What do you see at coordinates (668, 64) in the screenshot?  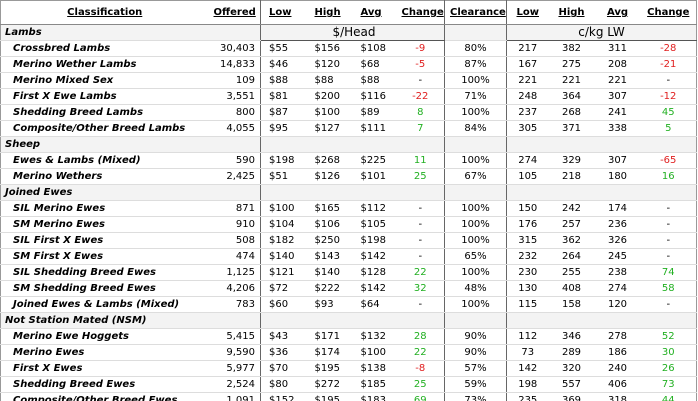 I see `data-cell: -21` at bounding box center [668, 64].